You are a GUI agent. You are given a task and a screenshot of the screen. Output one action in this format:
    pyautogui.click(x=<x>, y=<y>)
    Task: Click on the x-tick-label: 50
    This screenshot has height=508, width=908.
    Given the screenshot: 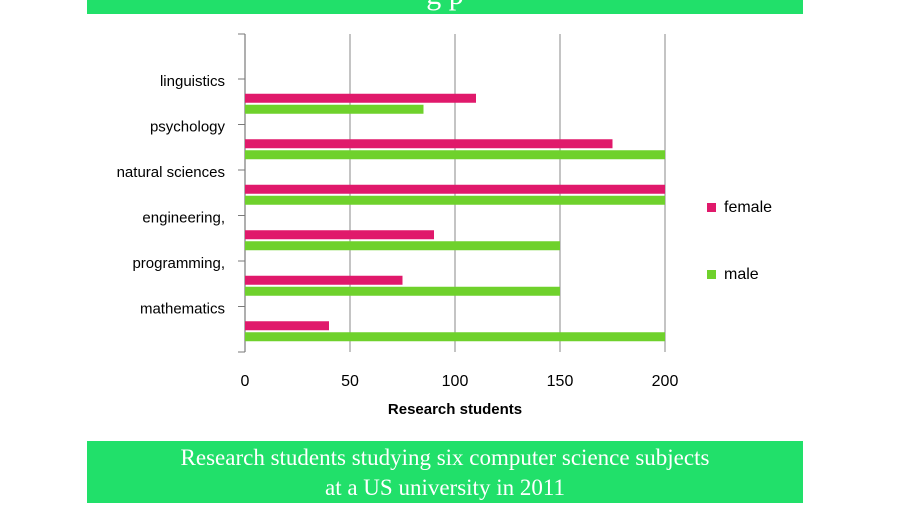 What is the action you would take?
    pyautogui.click(x=350, y=381)
    